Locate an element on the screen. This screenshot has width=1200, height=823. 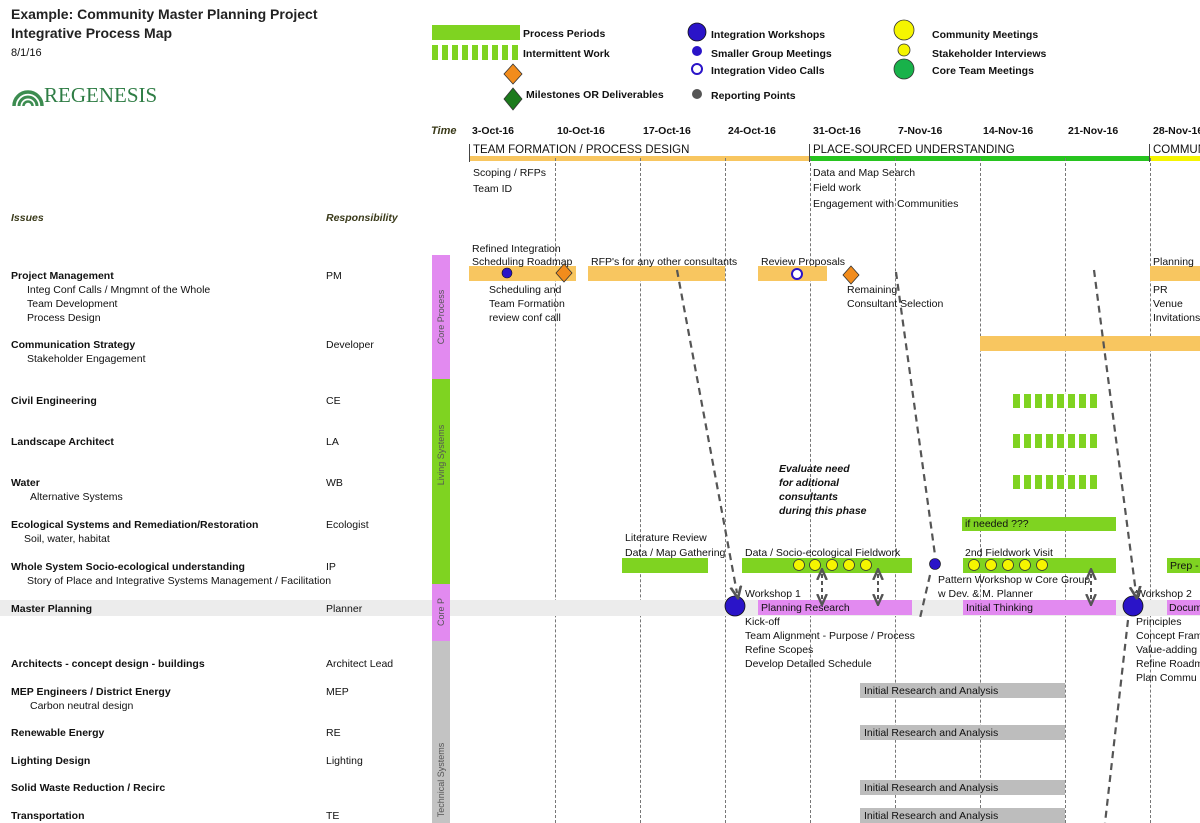
responsibility-label: Planner is located at coordinates (344, 609).